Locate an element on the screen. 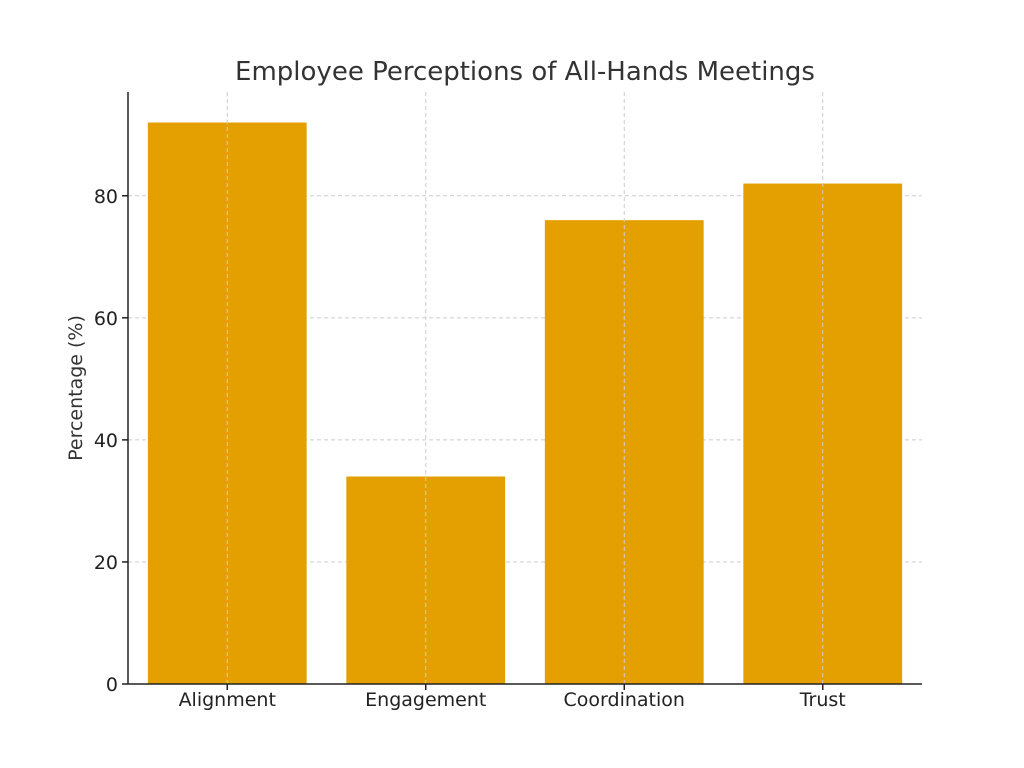  x-tick-label: Coordination is located at coordinates (624, 700).